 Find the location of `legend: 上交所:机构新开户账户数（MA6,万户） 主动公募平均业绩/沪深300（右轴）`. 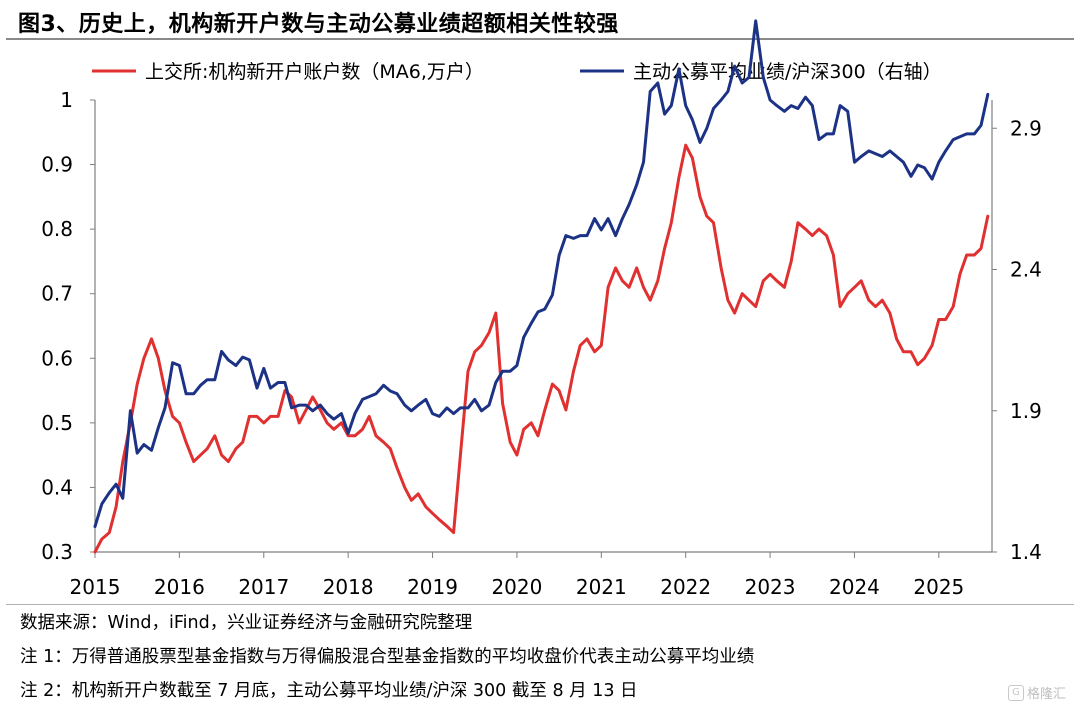

legend: 上交所:机构新开户账户数（MA6,万户） 主动公募平均业绩/沪深300（右轴） is located at coordinates (517, 72).